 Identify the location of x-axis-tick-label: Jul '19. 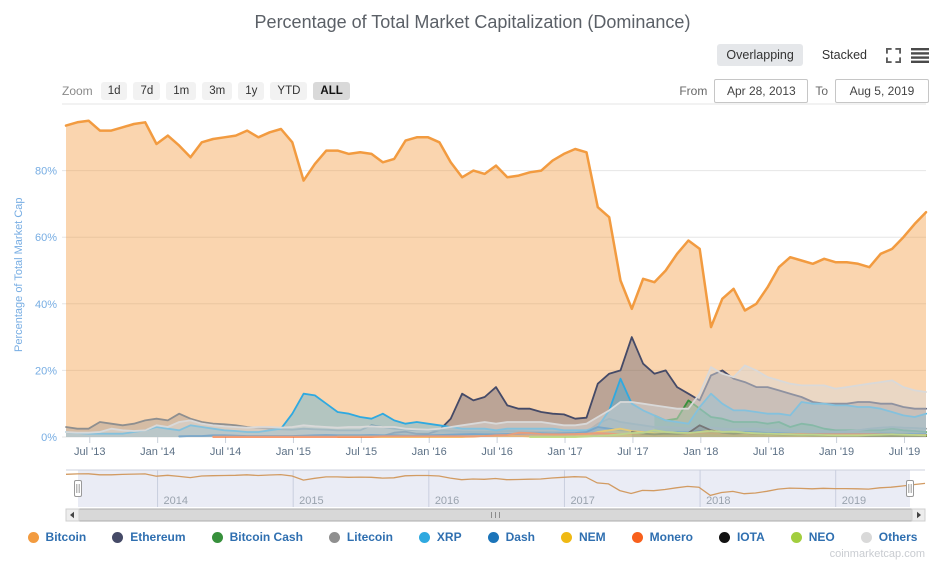
(904, 452).